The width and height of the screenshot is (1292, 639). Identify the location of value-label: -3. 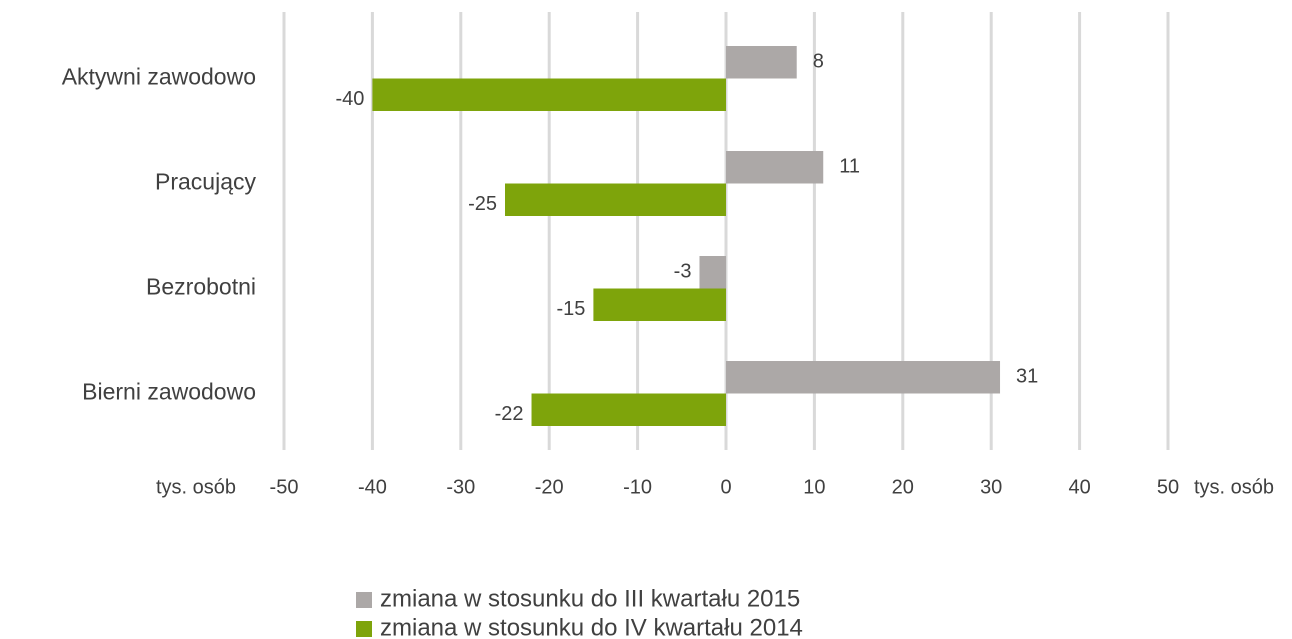
(683, 272).